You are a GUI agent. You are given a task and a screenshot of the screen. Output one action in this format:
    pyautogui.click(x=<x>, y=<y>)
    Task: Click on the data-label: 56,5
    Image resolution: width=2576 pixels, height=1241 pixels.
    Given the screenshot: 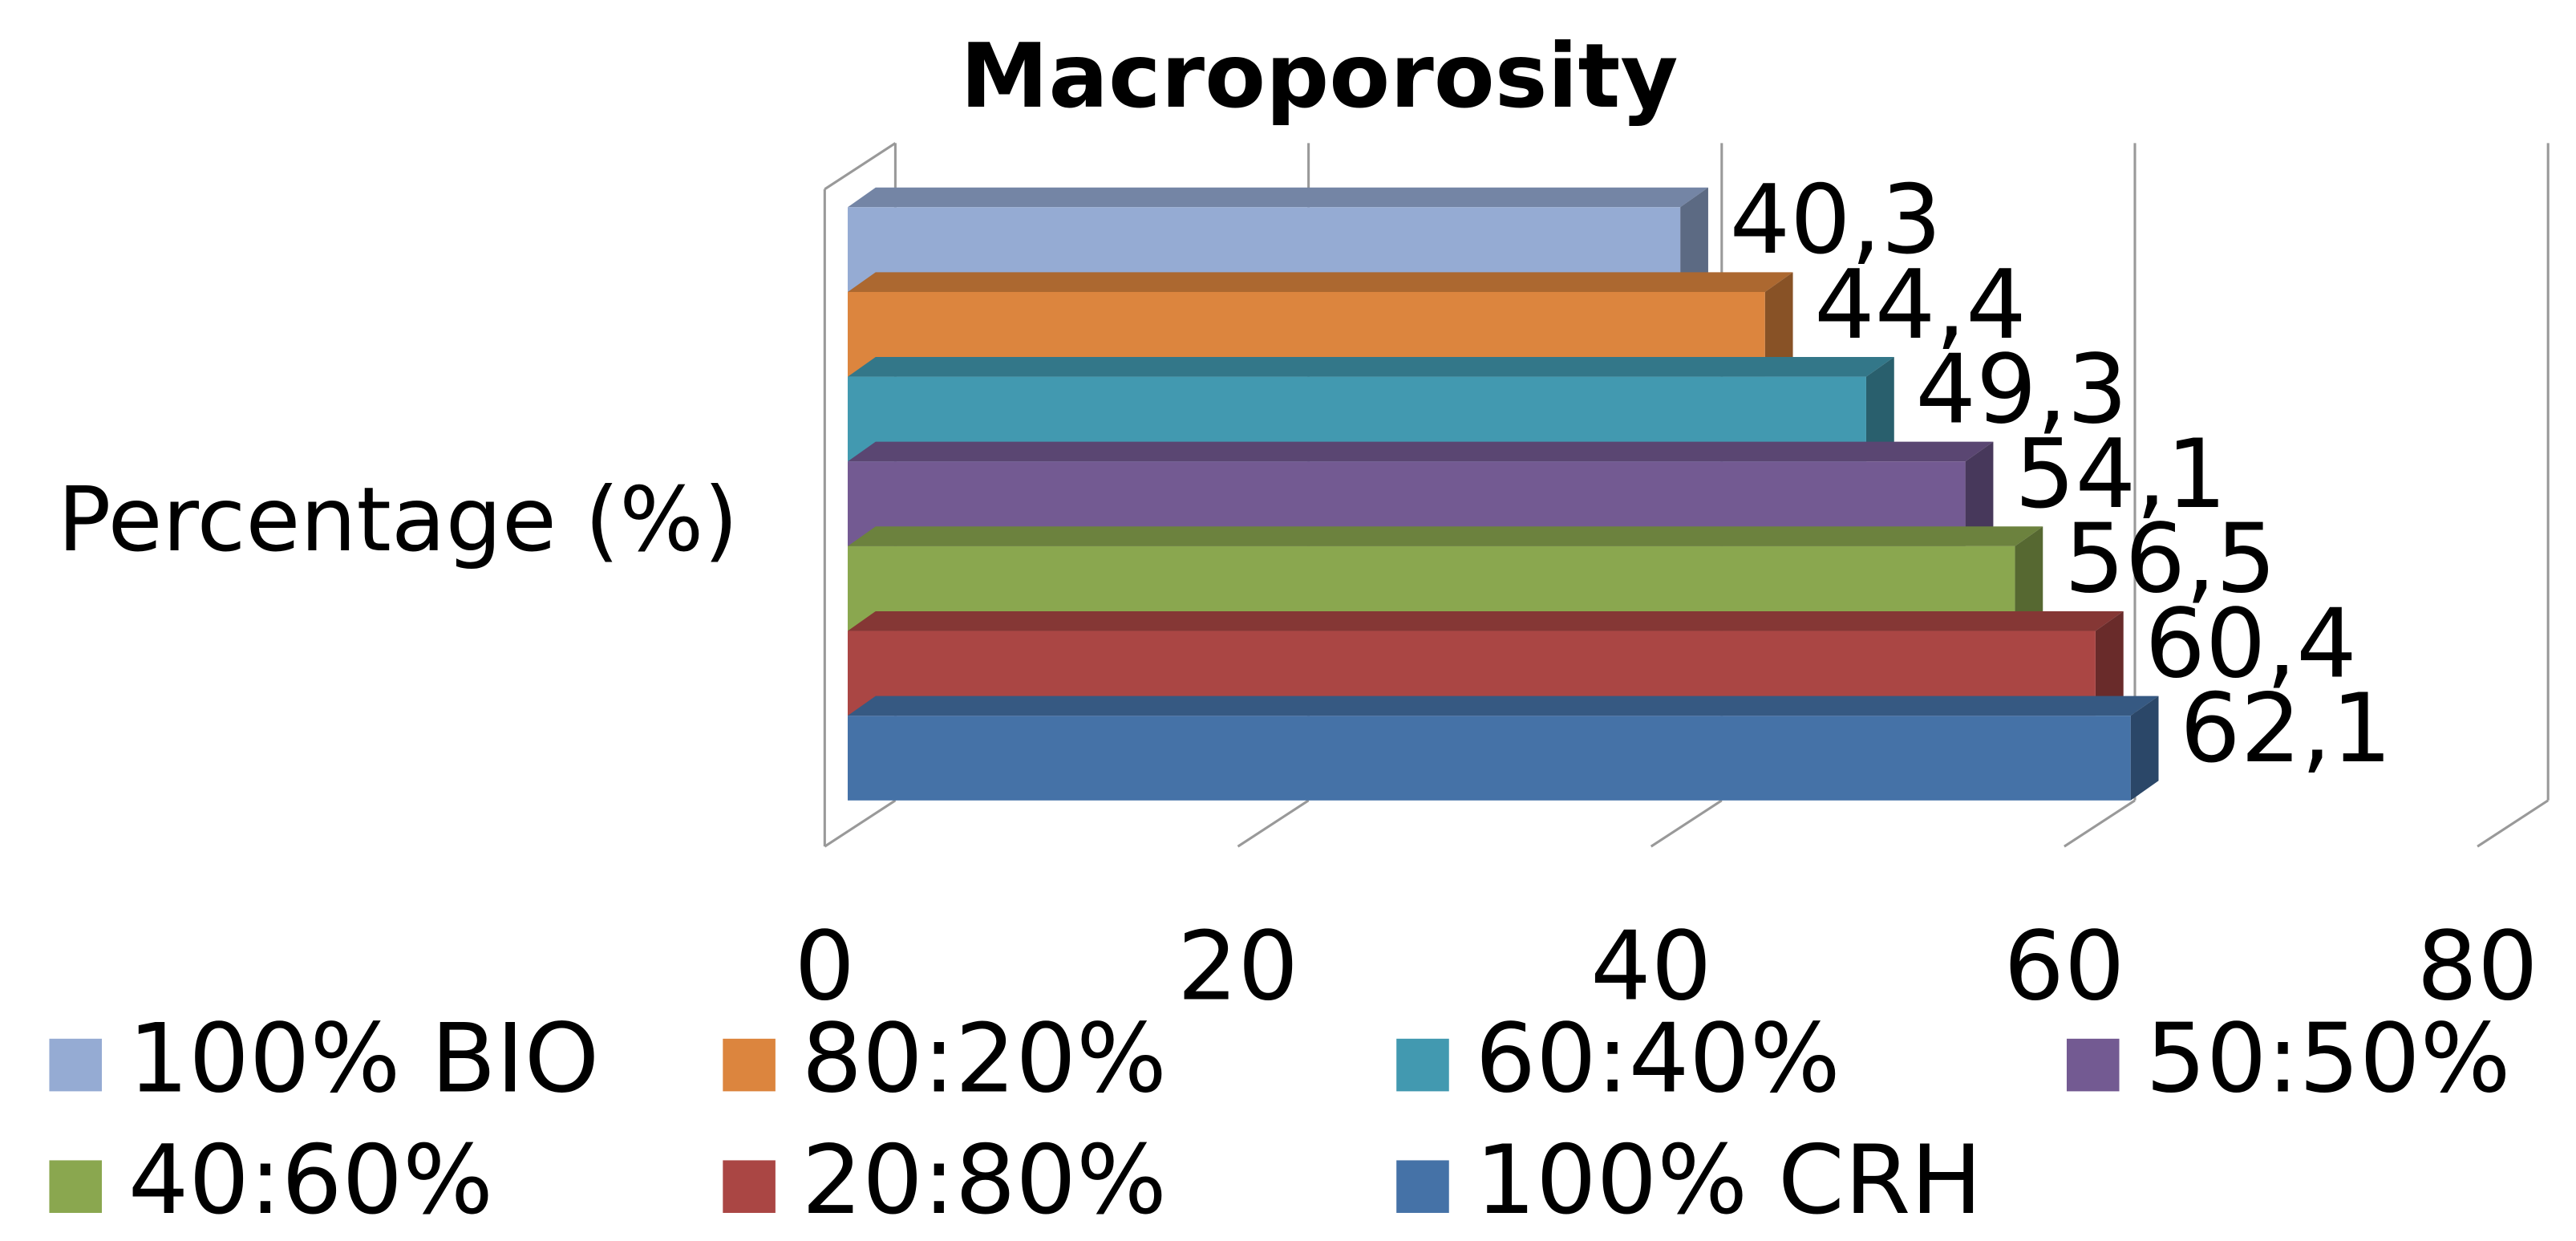 What is the action you would take?
    pyautogui.click(x=2170, y=560)
    